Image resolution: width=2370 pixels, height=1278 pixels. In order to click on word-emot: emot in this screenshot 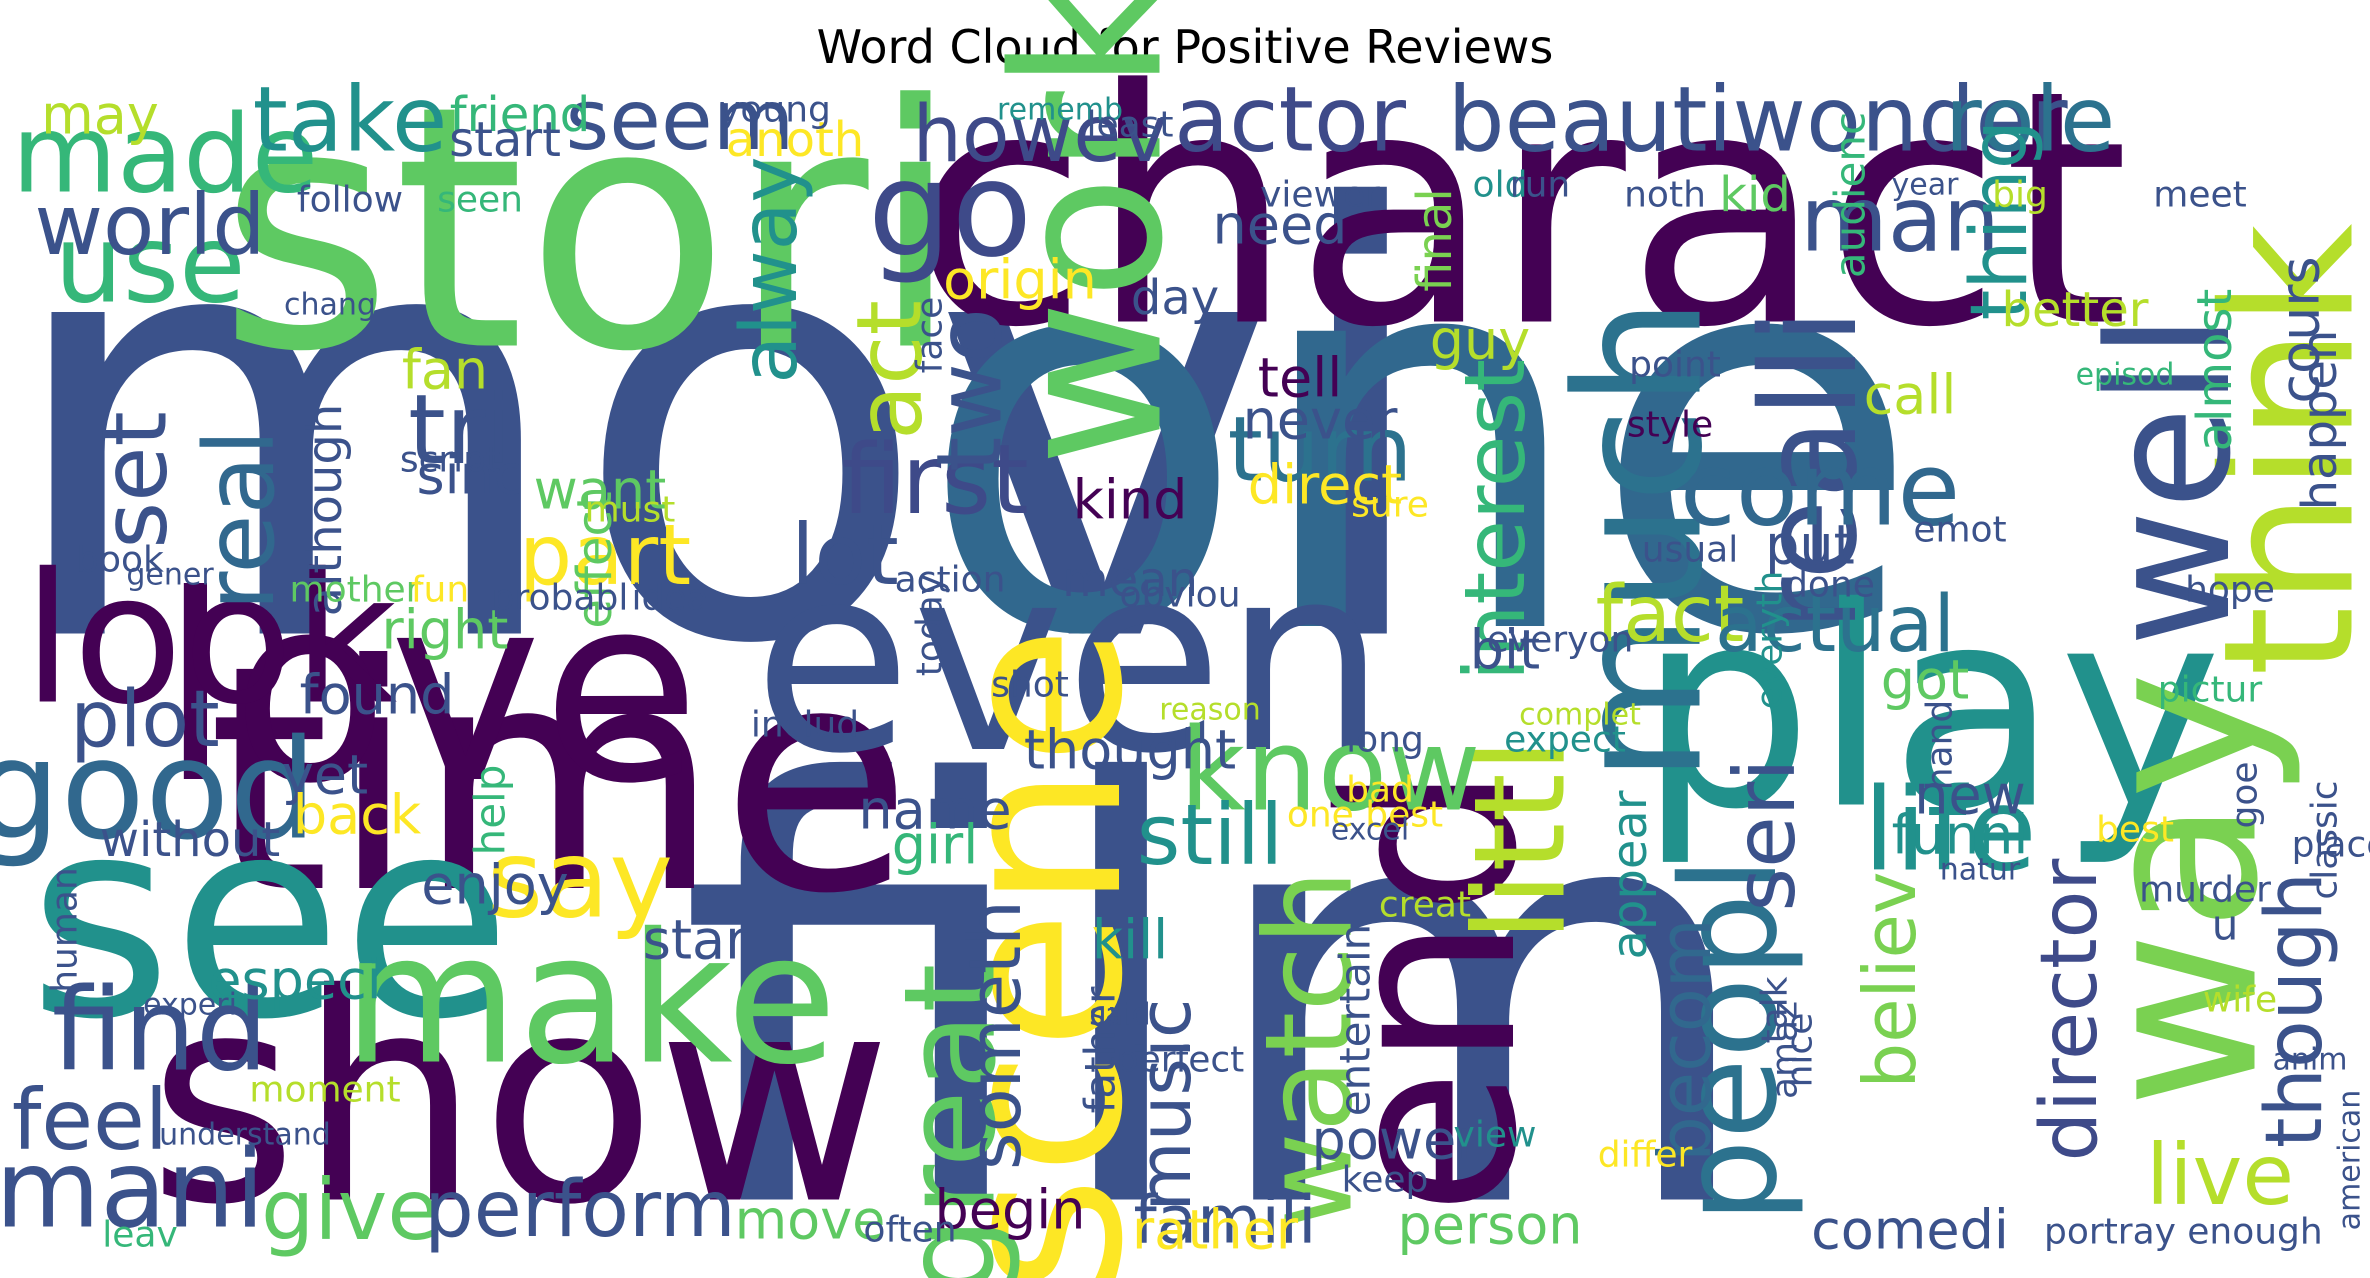, I will do `click(1959, 530)`.